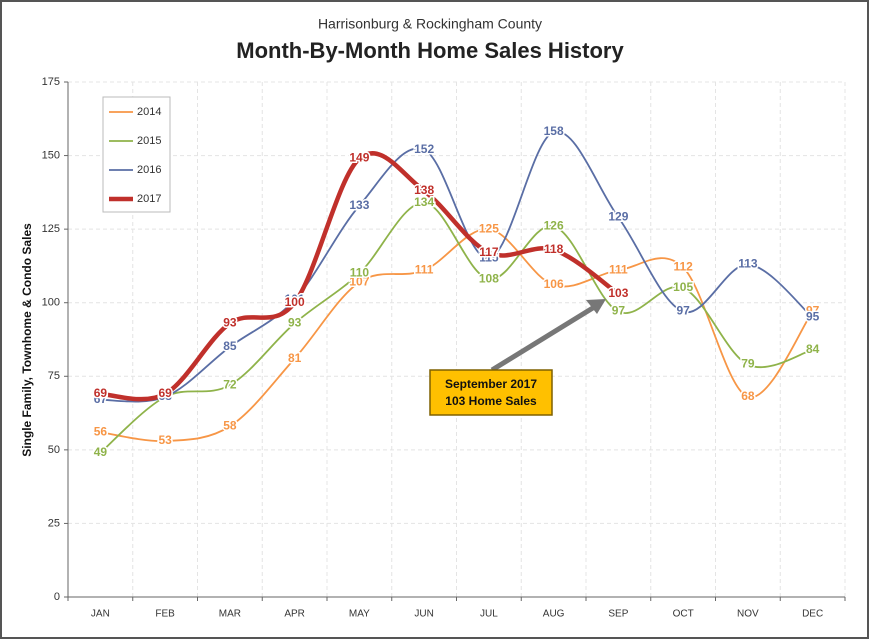 The height and width of the screenshot is (640, 870). What do you see at coordinates (489, 278) in the screenshot?
I see `data-label: 108` at bounding box center [489, 278].